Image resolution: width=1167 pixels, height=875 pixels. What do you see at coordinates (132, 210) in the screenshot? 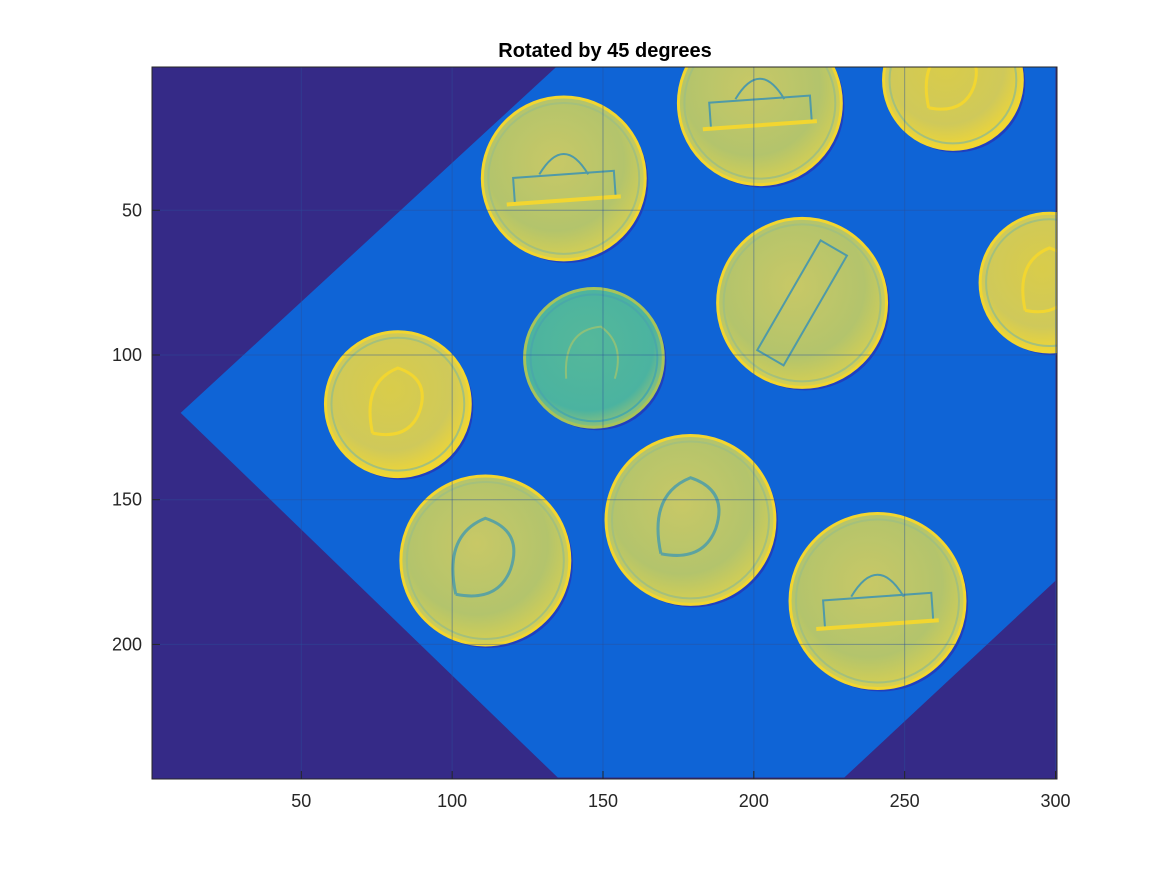
I see `y-tick-label: 50` at bounding box center [132, 210].